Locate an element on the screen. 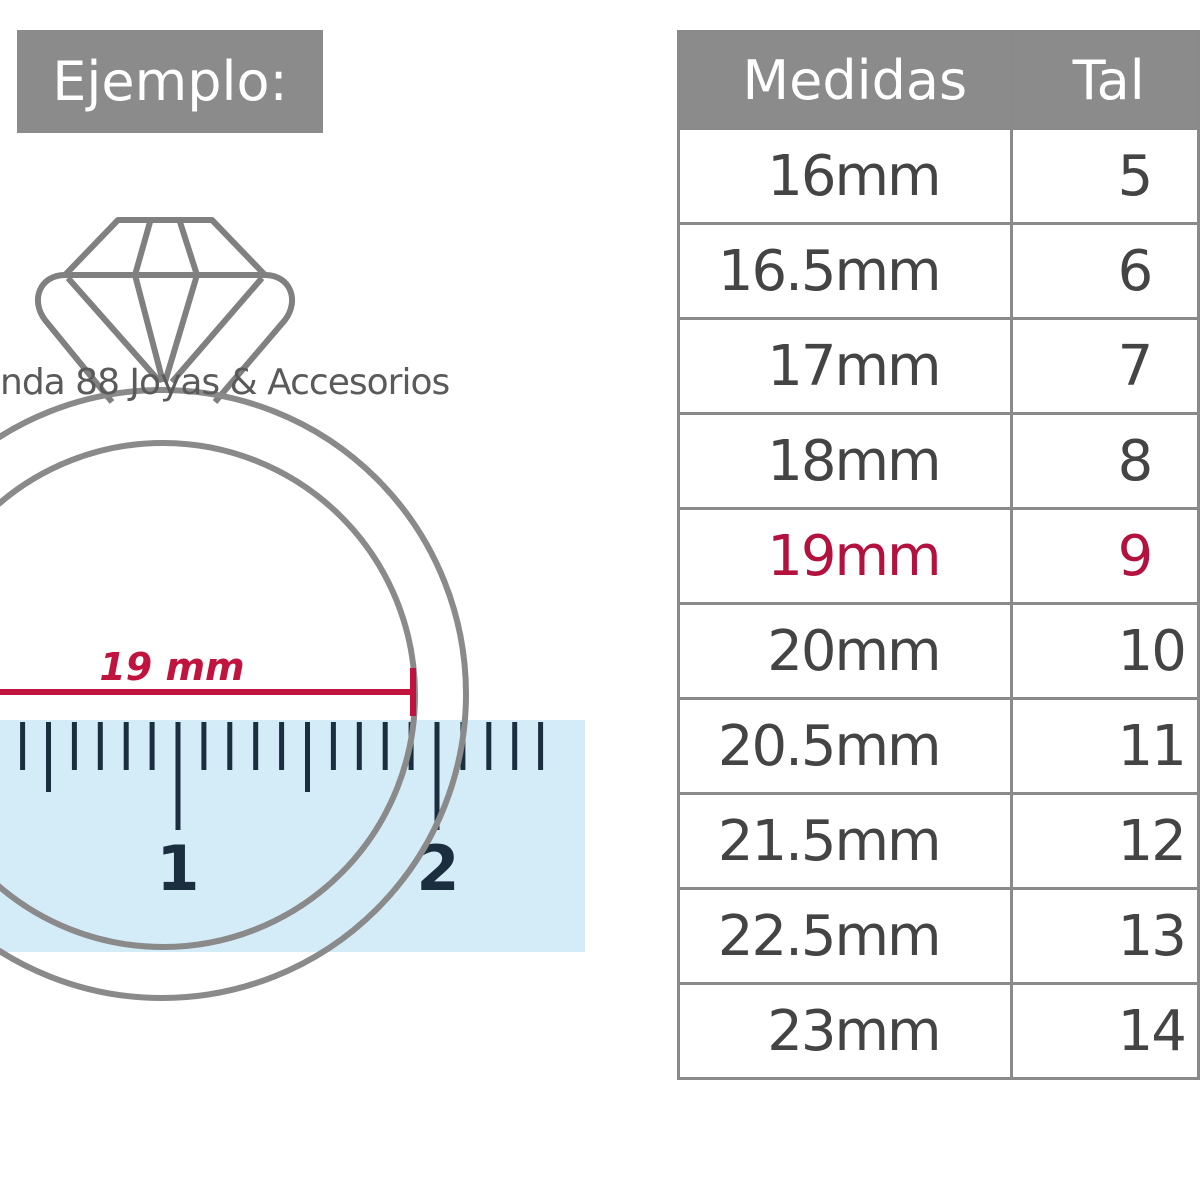 This screenshot has height=1200, width=1200. ruler-label-1: 1 is located at coordinates (177, 868).